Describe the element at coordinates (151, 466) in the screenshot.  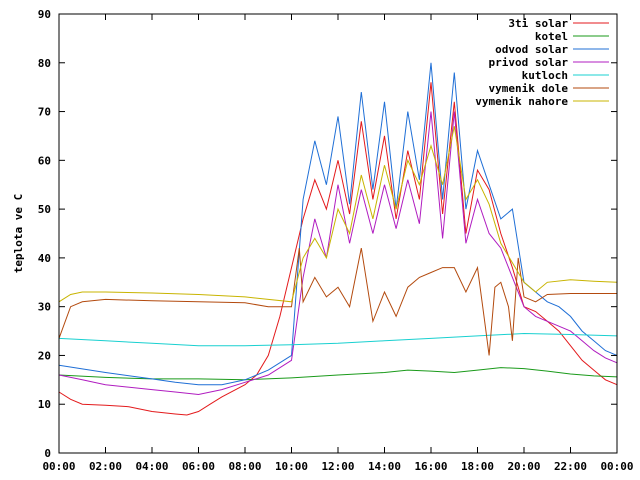
I see `x-tick-label: 04:00` at that location.